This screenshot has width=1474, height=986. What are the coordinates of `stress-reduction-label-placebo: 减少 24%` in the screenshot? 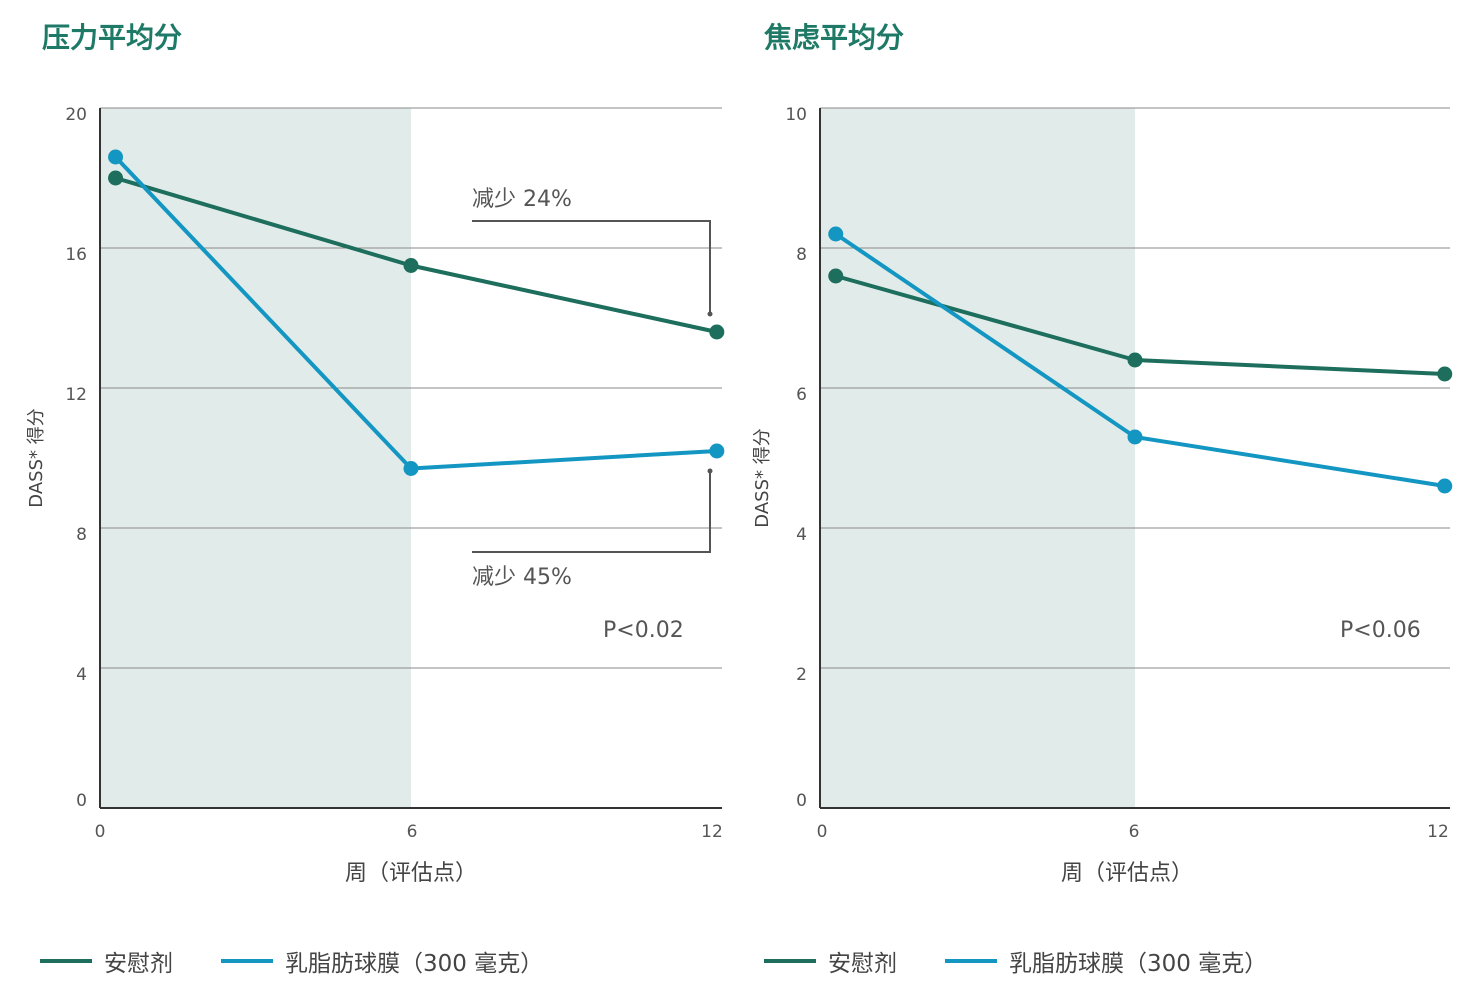 It's located at (522, 199).